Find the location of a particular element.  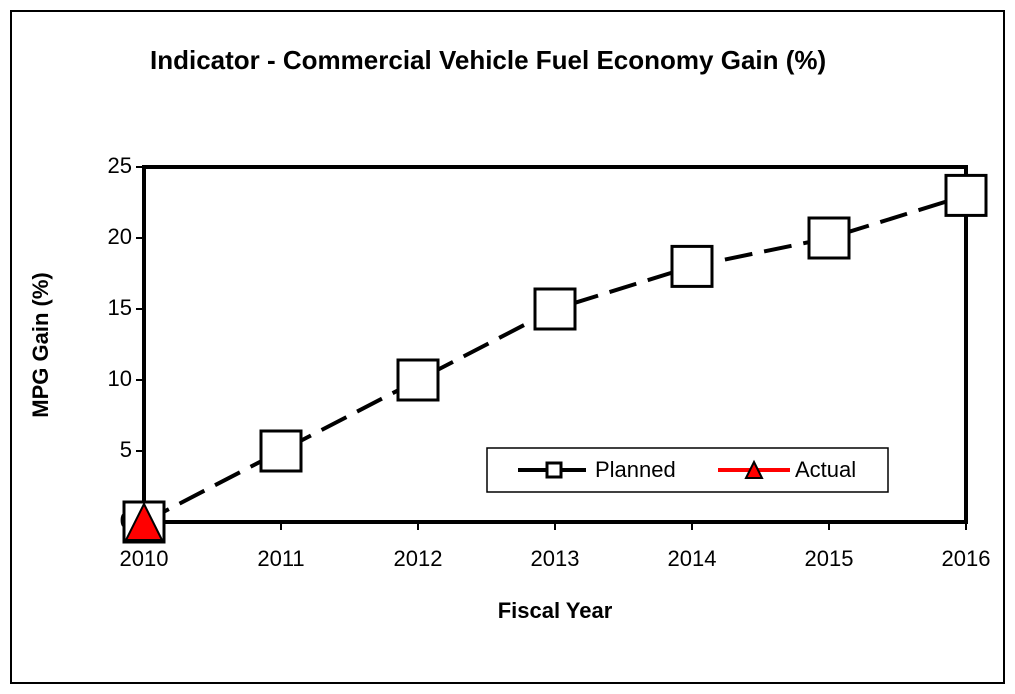

x-tick-label: 2010 is located at coordinates (144, 558).